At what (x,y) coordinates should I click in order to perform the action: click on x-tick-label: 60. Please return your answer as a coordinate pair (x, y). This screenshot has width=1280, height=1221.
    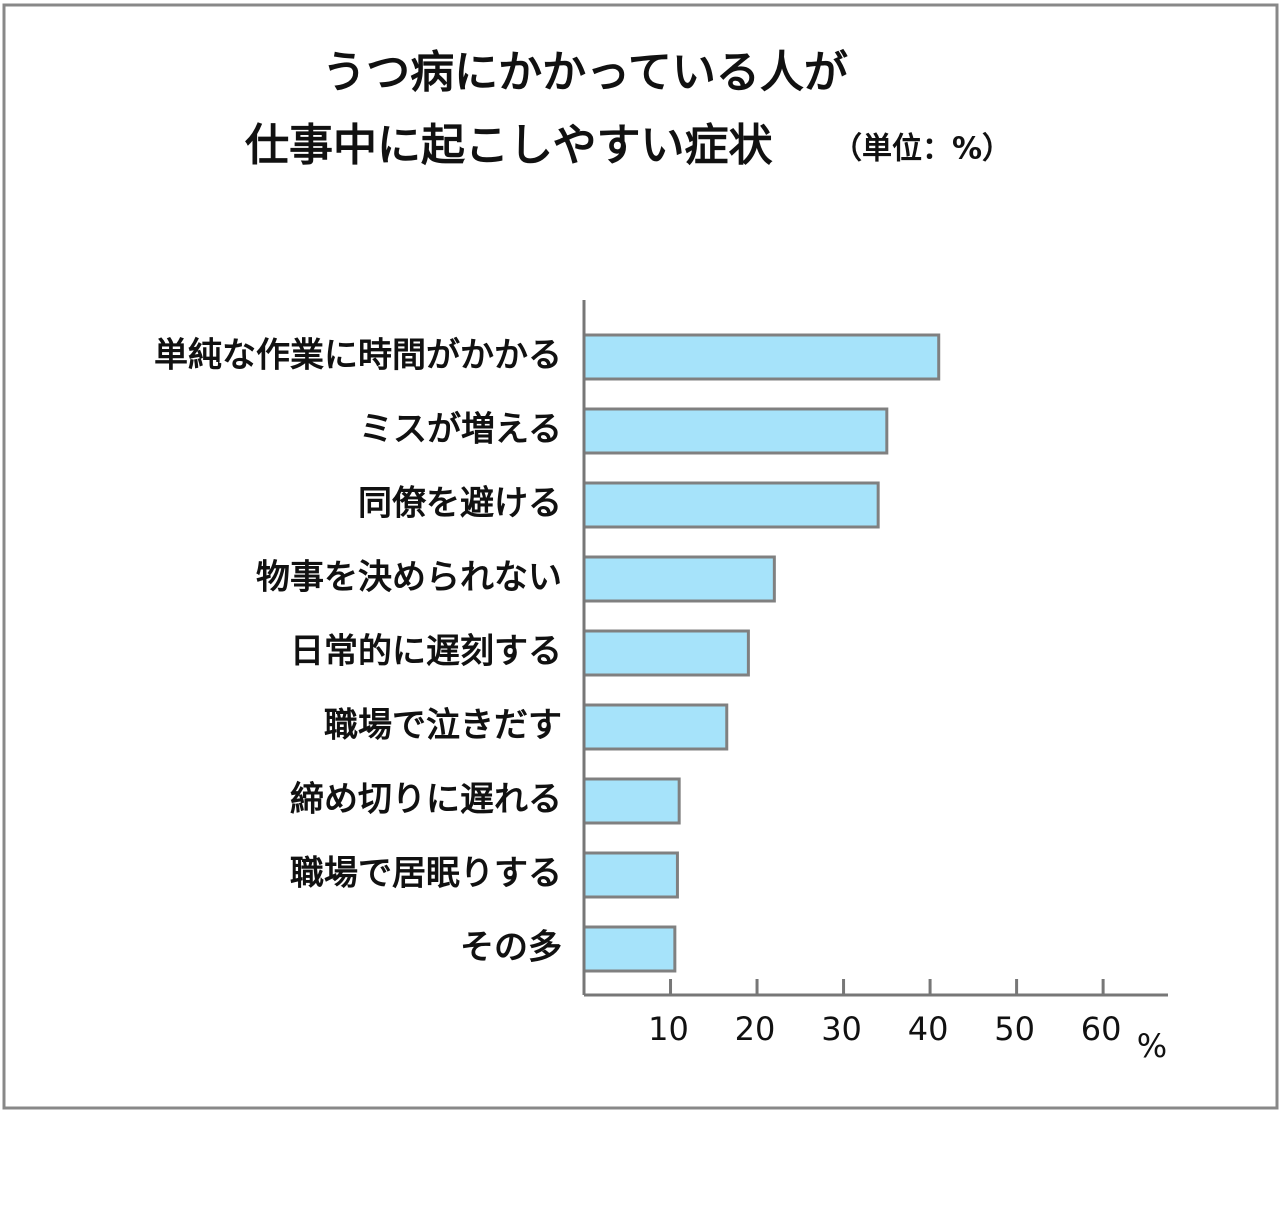
    Looking at the image, I should click on (1101, 1029).